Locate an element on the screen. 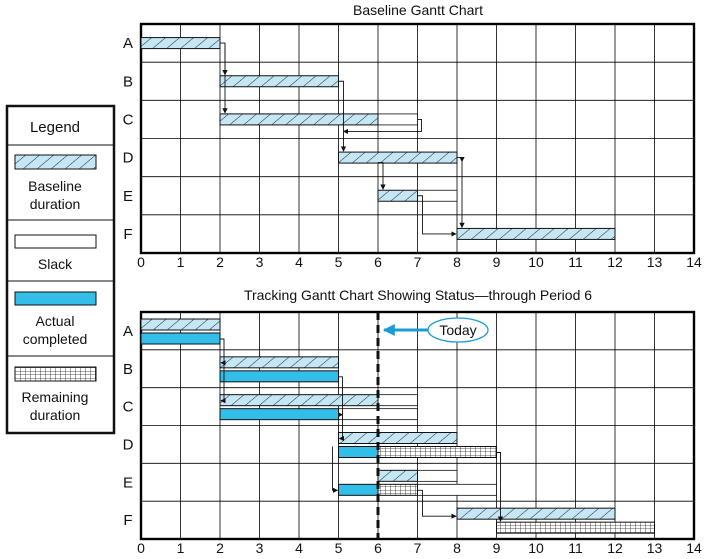  legend-remaining-label-1: Remaining is located at coordinates (55, 397).